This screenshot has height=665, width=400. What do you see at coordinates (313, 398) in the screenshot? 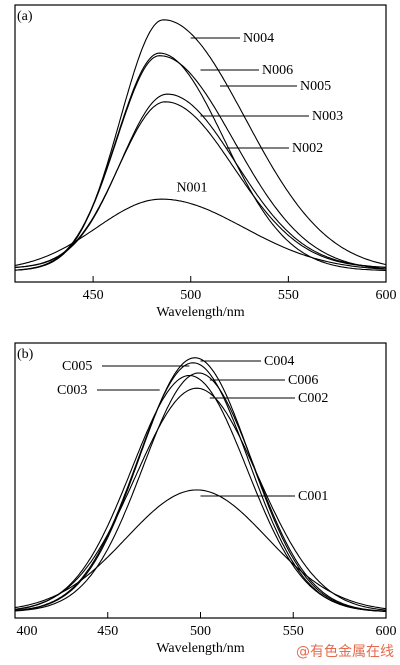
I see `series-label-c002: C002` at bounding box center [313, 398].